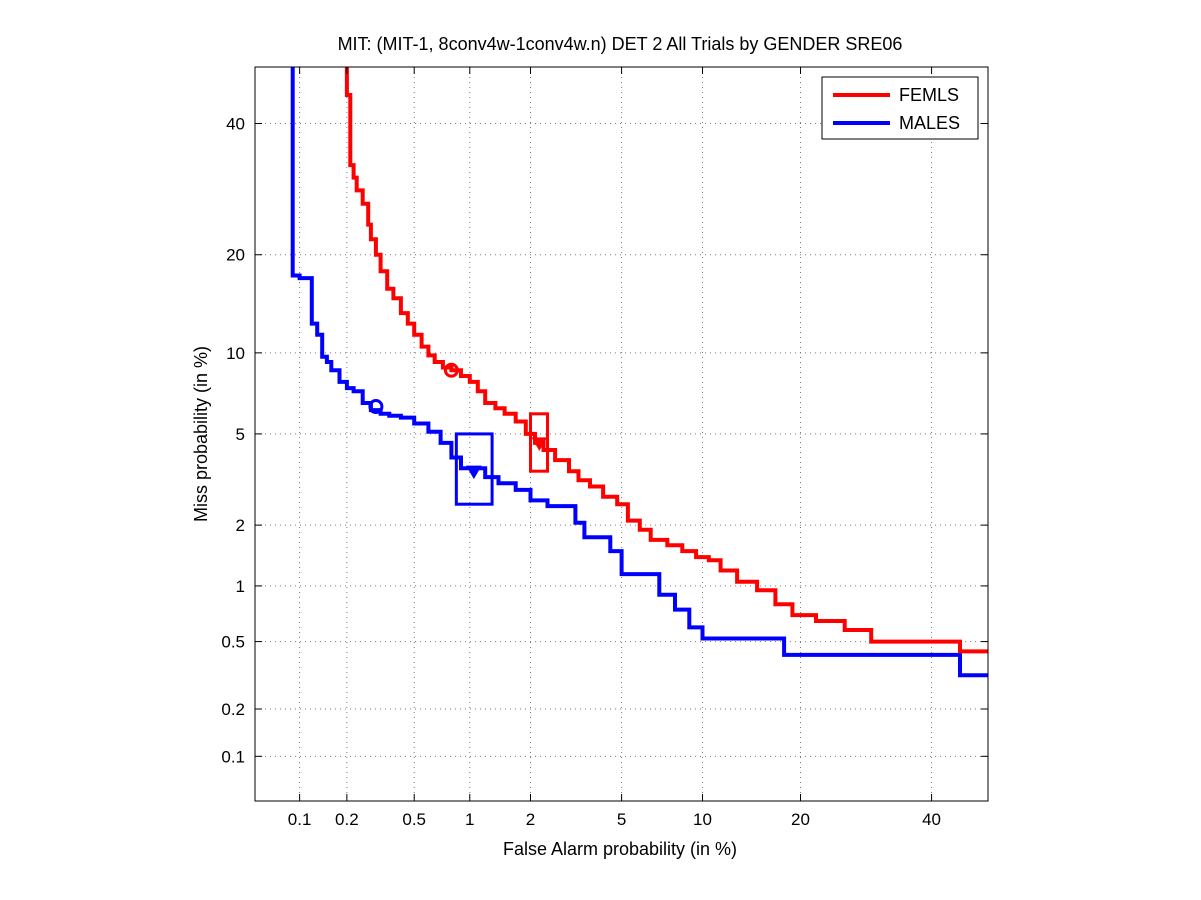  I want to click on confidence-box-males, so click(474, 469).